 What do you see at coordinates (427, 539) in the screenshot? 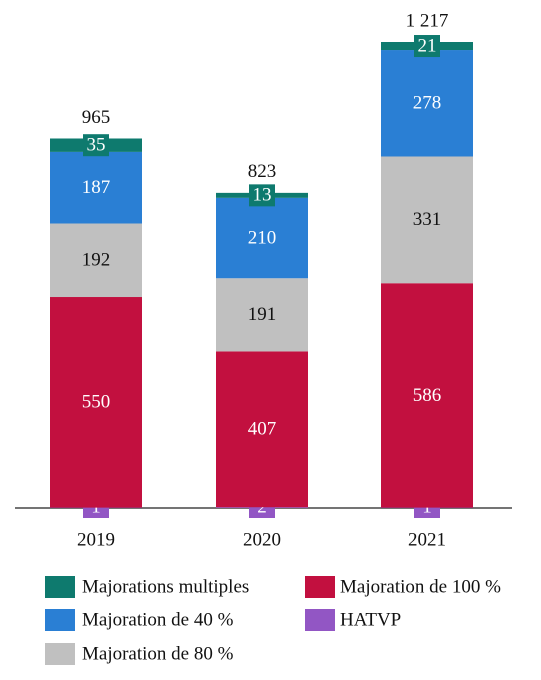
I see `x-tick-label: 2021` at bounding box center [427, 539].